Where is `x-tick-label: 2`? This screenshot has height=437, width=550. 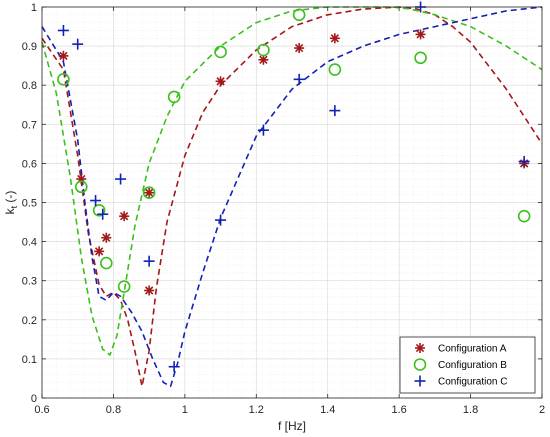
x-tick-label: 2 is located at coordinates (542, 410).